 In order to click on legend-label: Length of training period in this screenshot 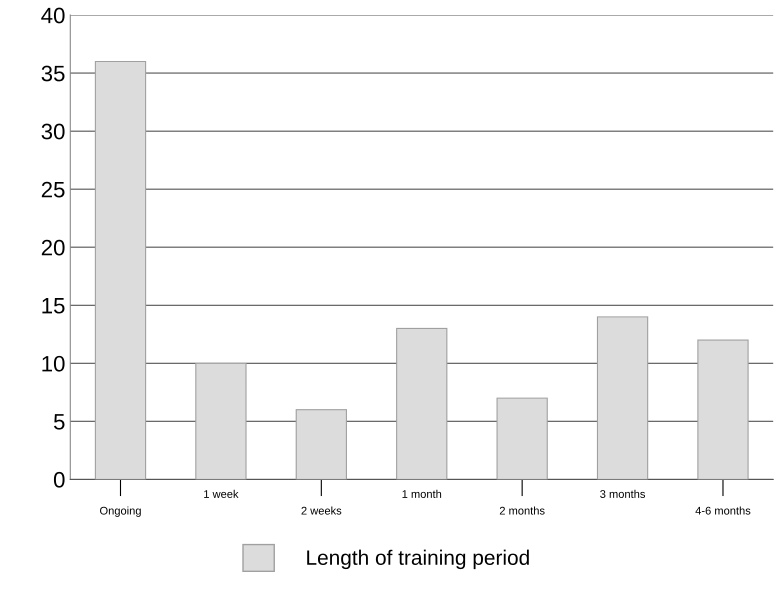, I will do `click(418, 560)`.